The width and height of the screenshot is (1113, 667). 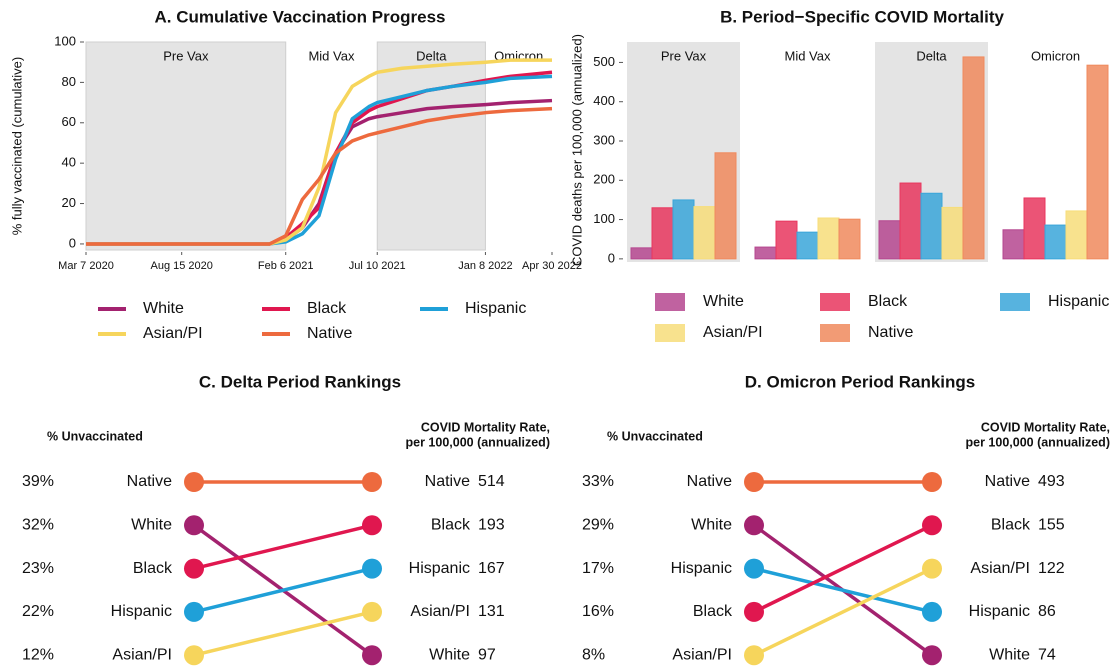 What do you see at coordinates (593, 654) in the screenshot?
I see `left-value-label: 8%` at bounding box center [593, 654].